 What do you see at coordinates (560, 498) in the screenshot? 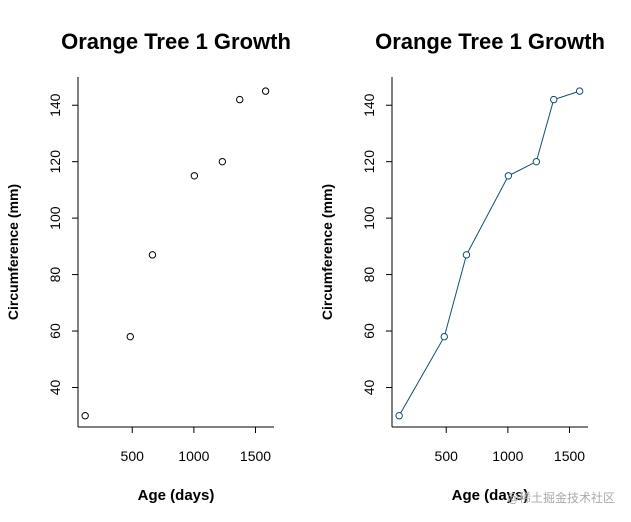
I see `watermark: @稀土掘金技术社区` at bounding box center [560, 498].